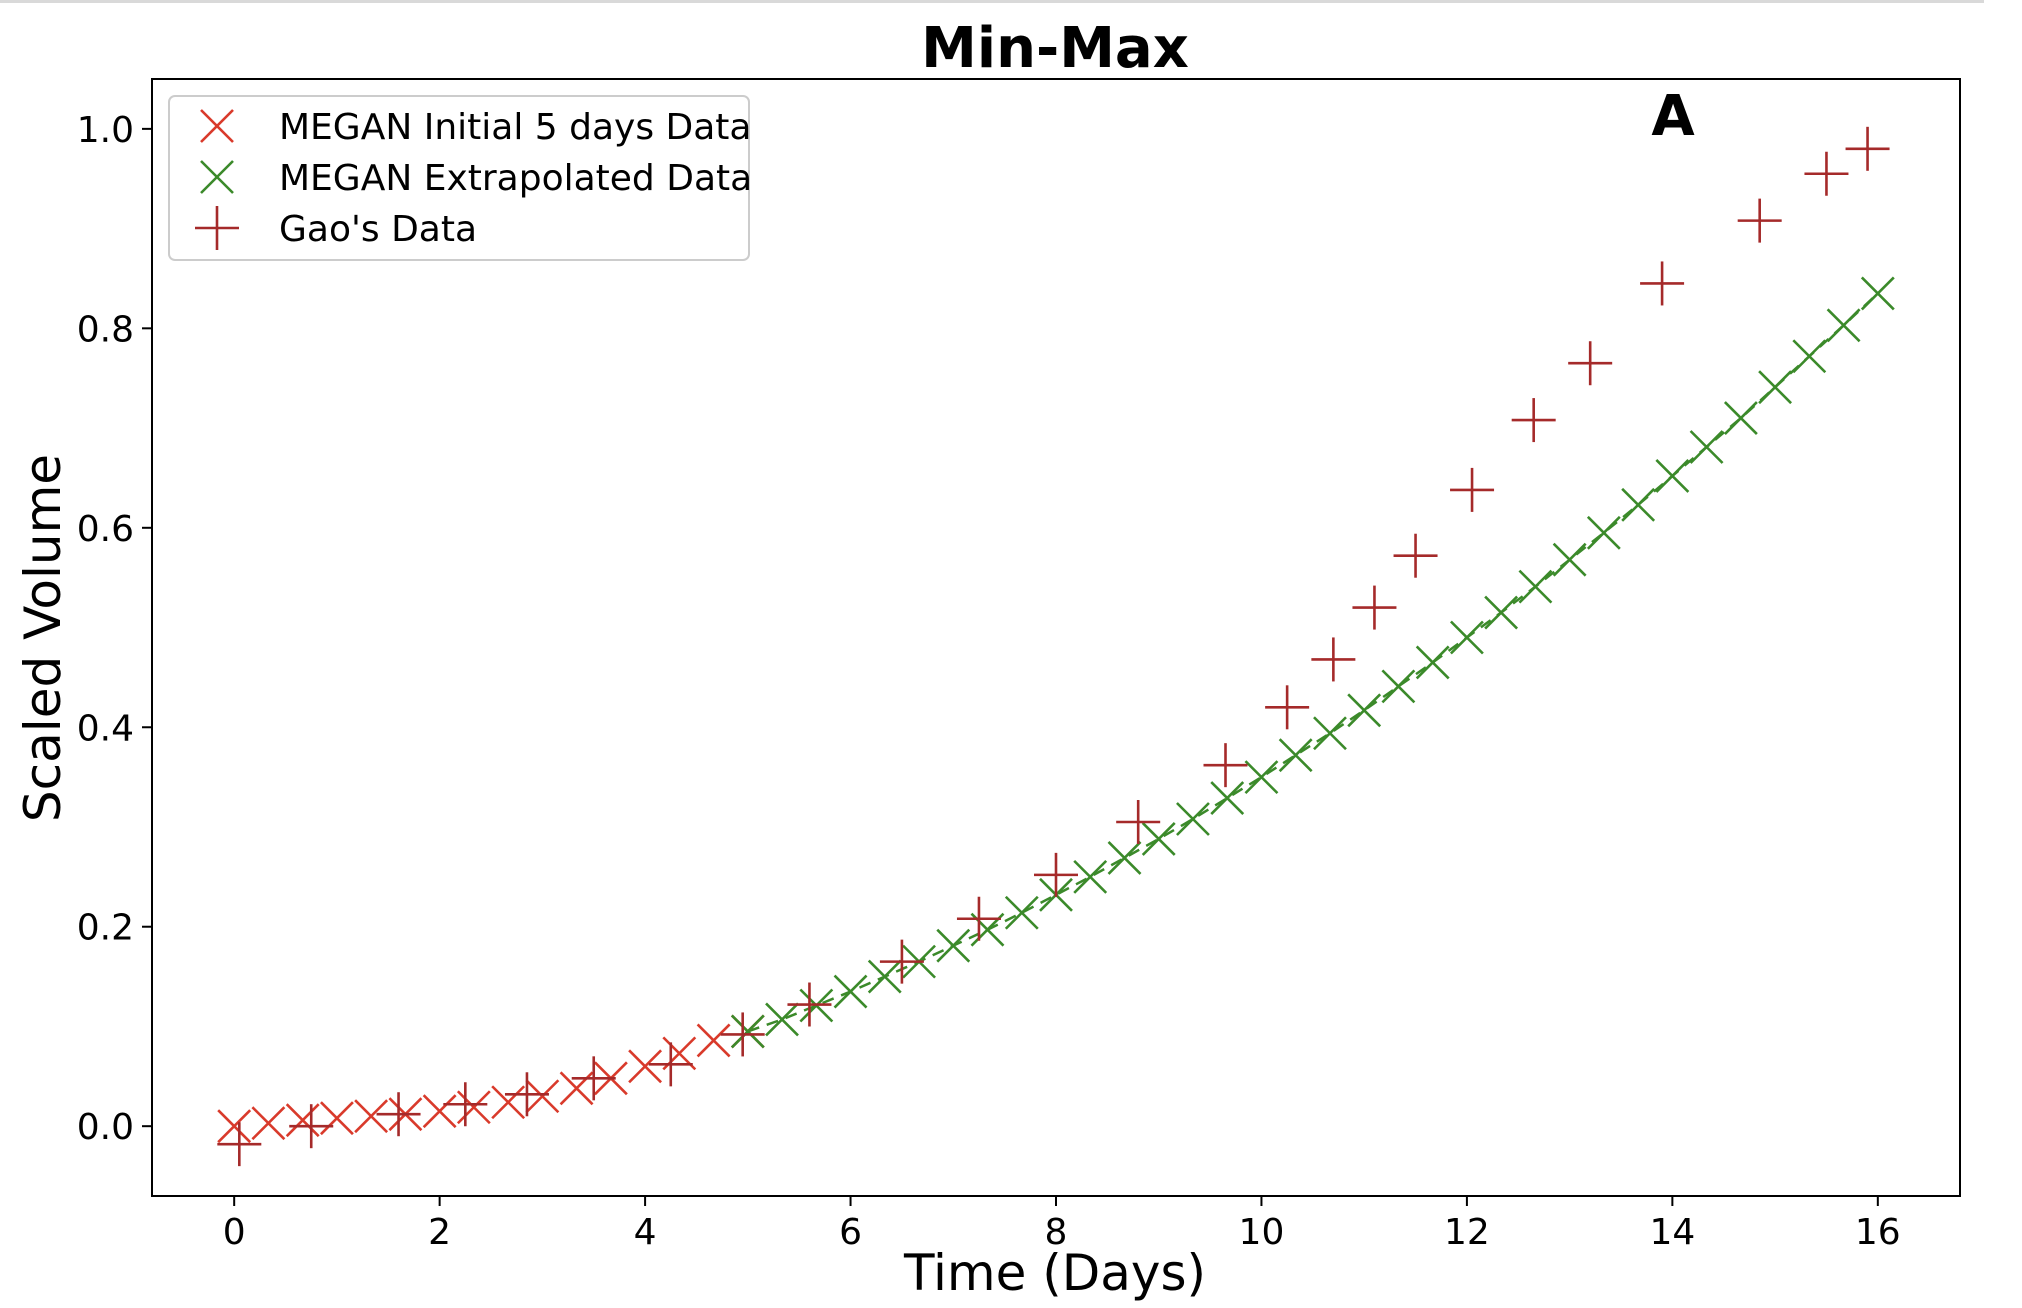 The image size is (2022, 1308). Describe the element at coordinates (1055, 48) in the screenshot. I see `chart-title: Min-Max` at that location.